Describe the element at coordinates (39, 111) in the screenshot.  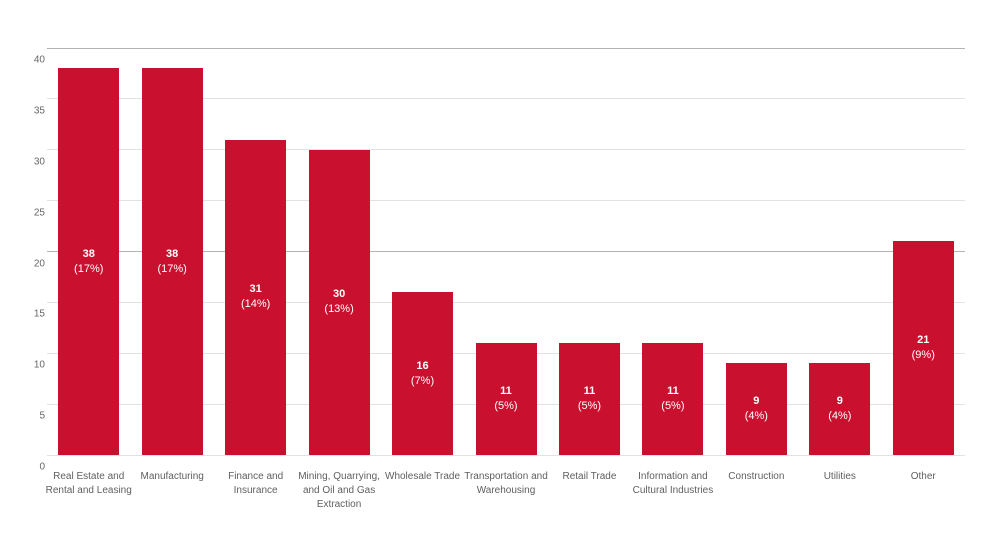
I see `y-tick-label-35: 35` at that location.